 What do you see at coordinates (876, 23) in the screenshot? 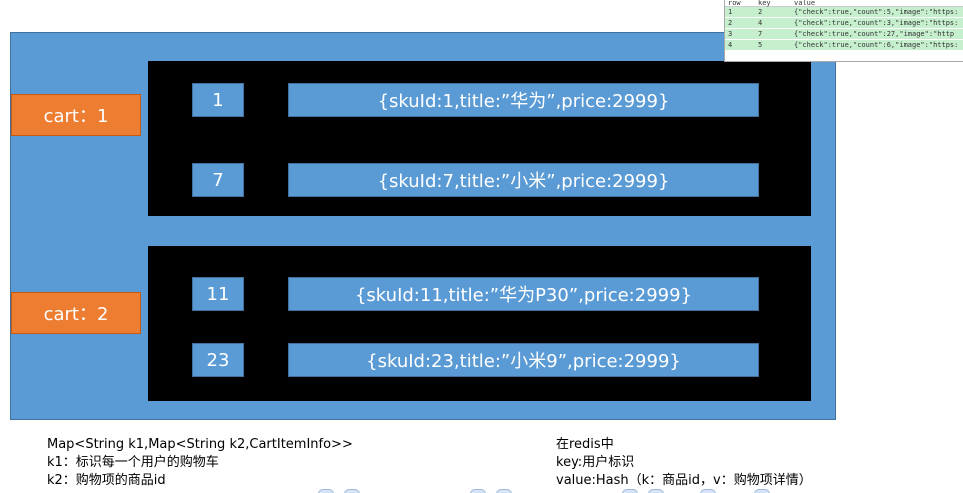
I see `row-value: {"check":true,"count":3,"image":"https:` at bounding box center [876, 23].